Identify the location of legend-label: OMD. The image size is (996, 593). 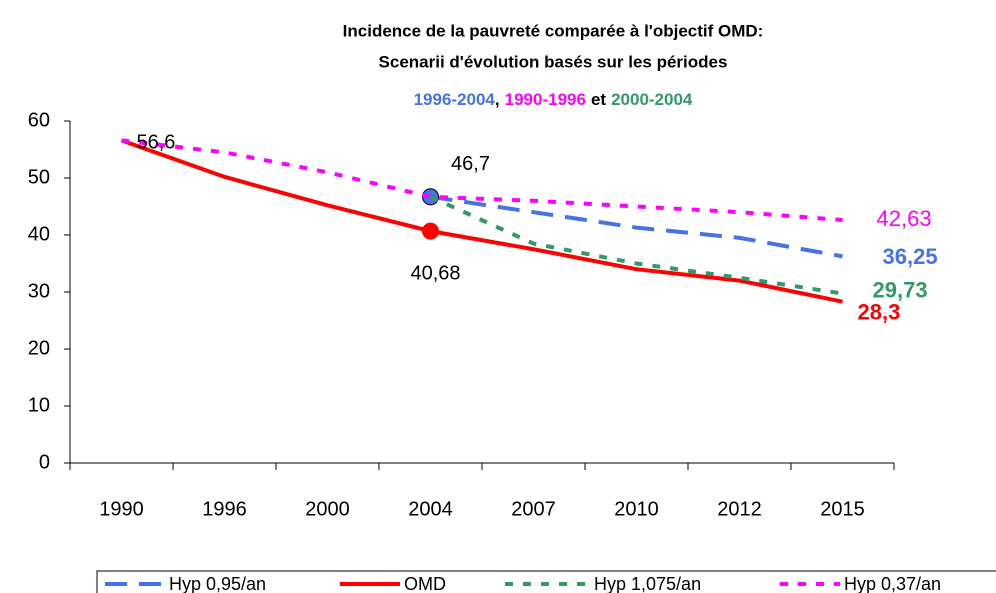
(425, 583).